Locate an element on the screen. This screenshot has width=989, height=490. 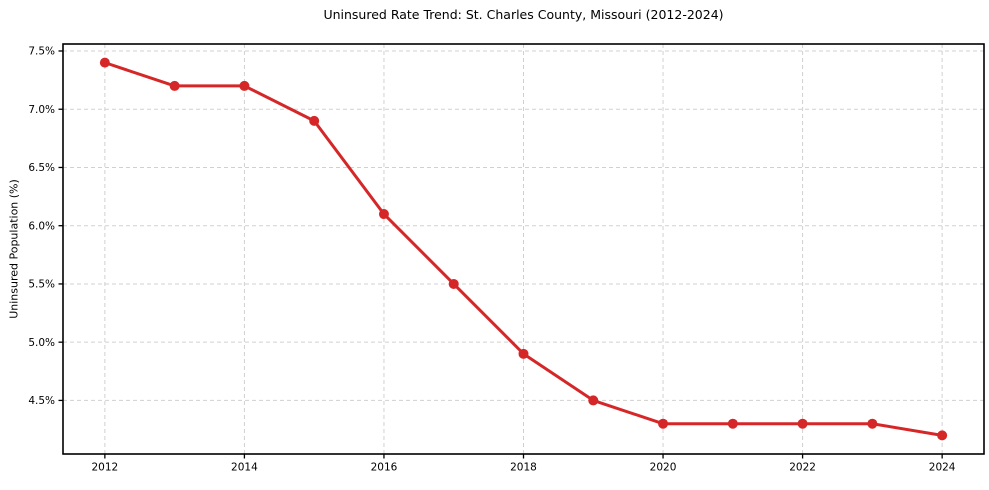
data-point-2023 is located at coordinates (872, 423).